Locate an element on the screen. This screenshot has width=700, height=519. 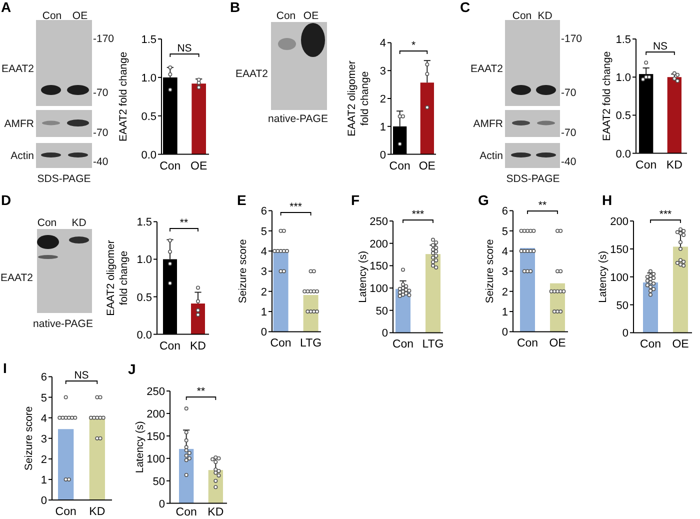
text: B is located at coordinates (235, 7).